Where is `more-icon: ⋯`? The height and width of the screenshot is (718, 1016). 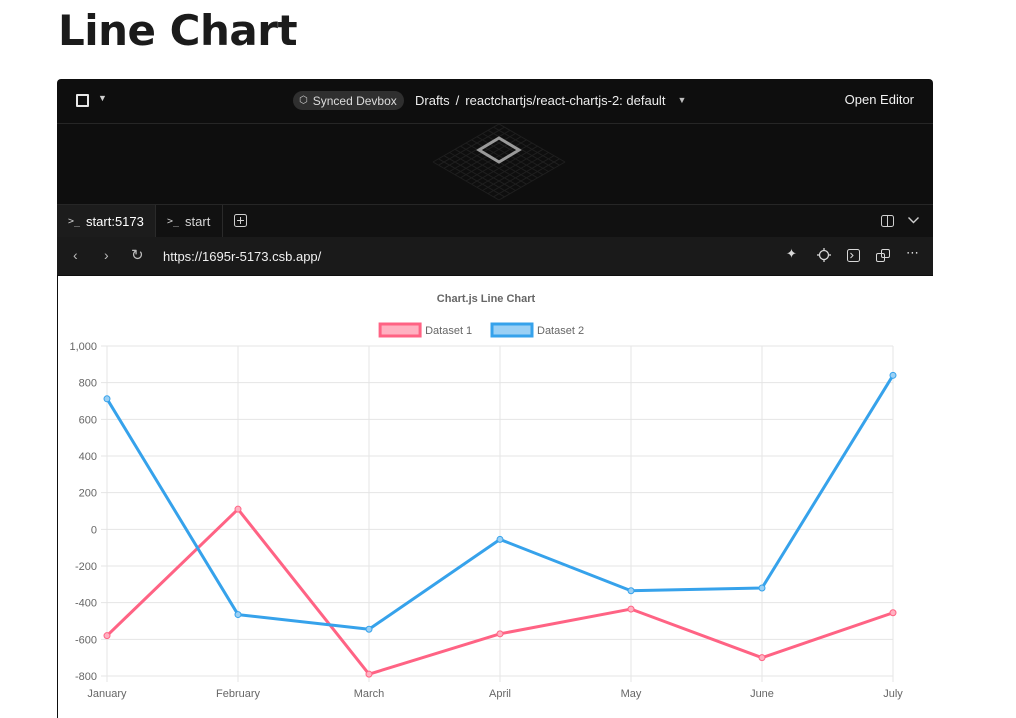 more-icon: ⋯ is located at coordinates (913, 252).